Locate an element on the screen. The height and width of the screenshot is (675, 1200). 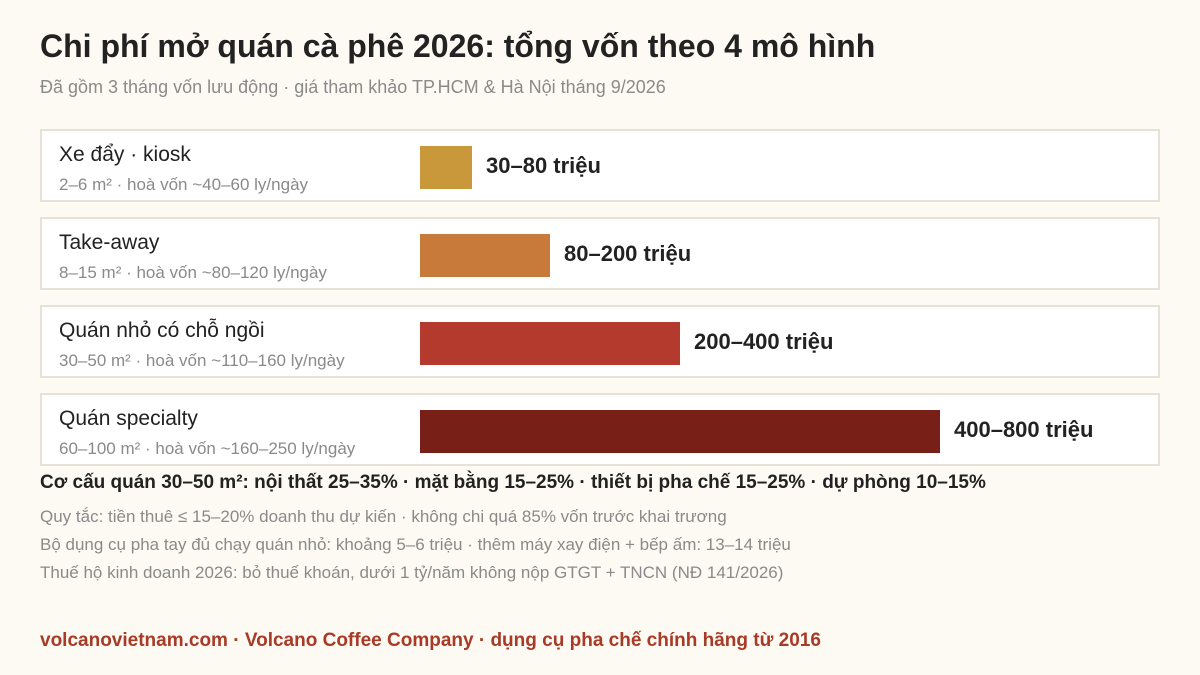
model-name: Xe đẩy · kiosk is located at coordinates (125, 154).